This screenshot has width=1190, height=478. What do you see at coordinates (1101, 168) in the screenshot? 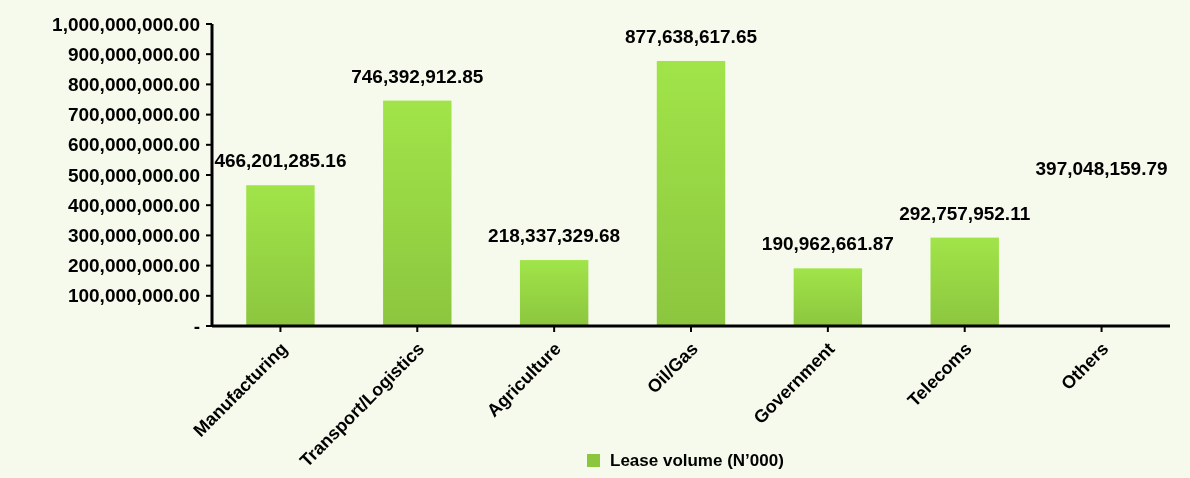
I see `text: 397,048,159.79` at bounding box center [1101, 168].